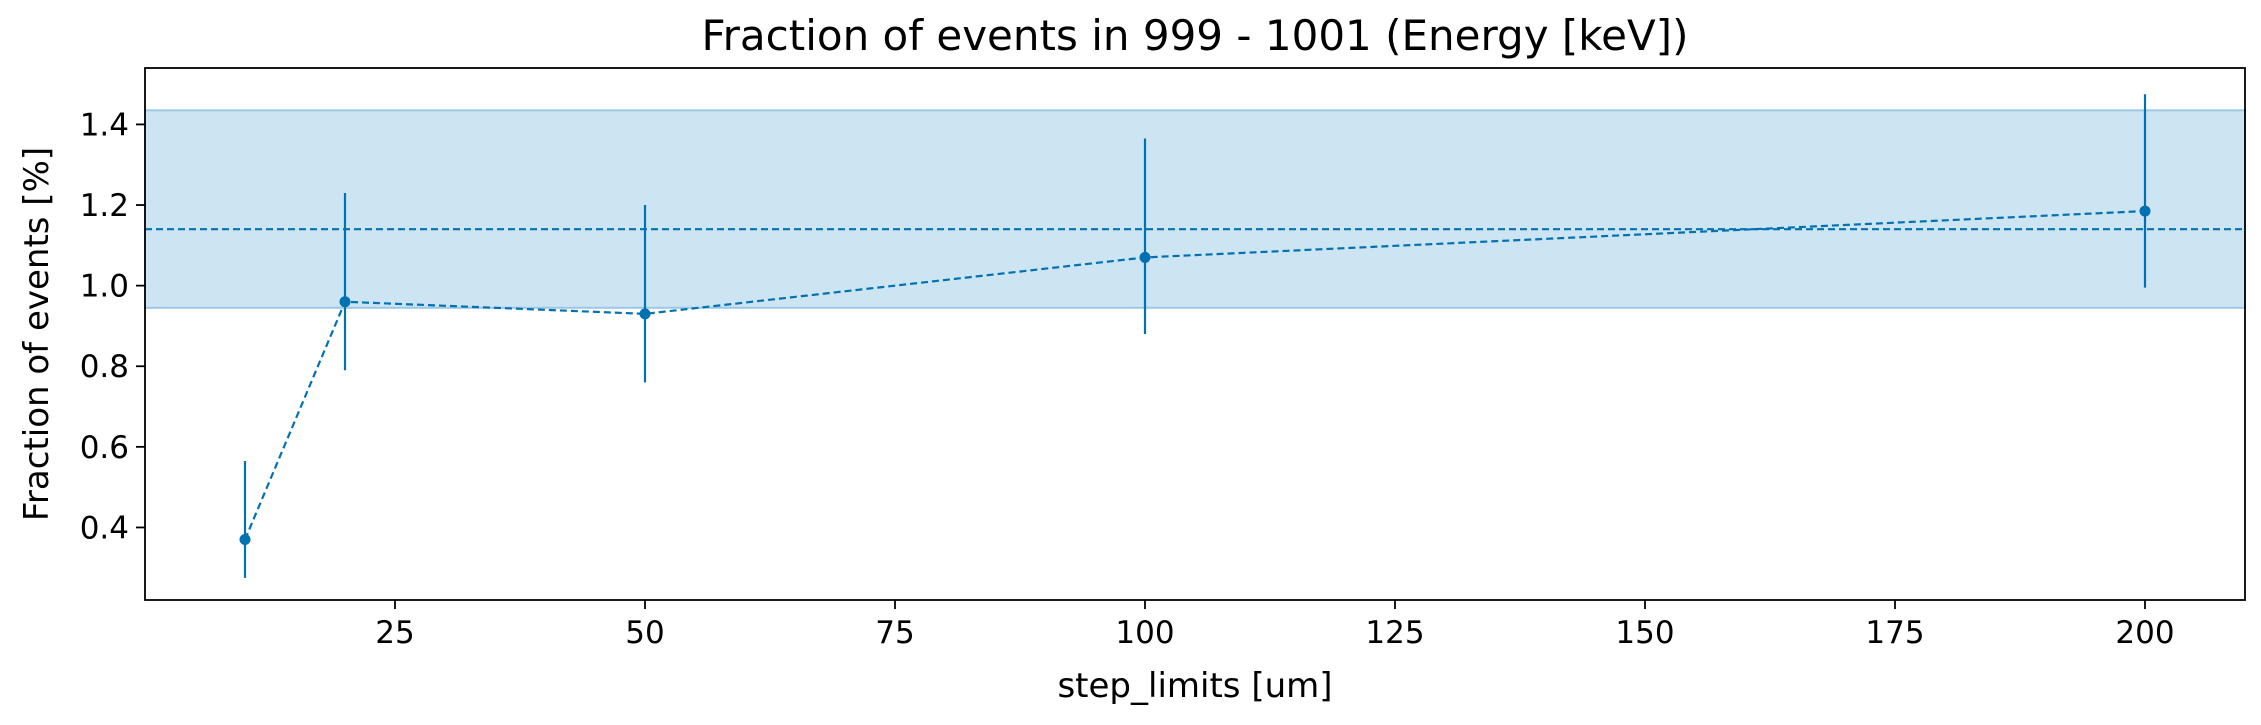 The image size is (2261, 725). Describe the element at coordinates (2144, 633) in the screenshot. I see `x-tick-label: 200` at that location.